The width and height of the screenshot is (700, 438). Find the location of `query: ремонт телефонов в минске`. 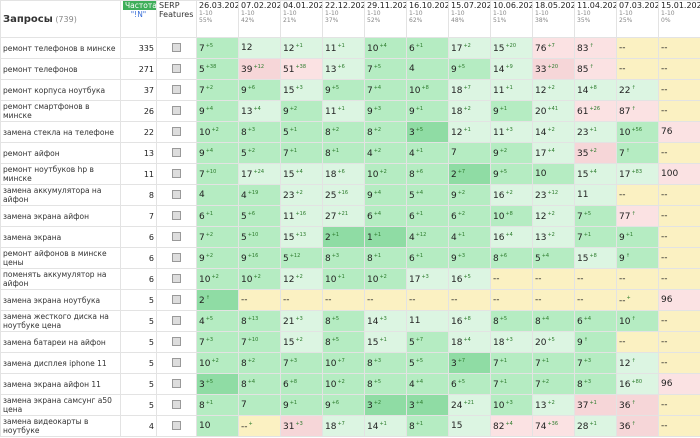

query: ремонт телефонов в минске is located at coordinates (59, 48).